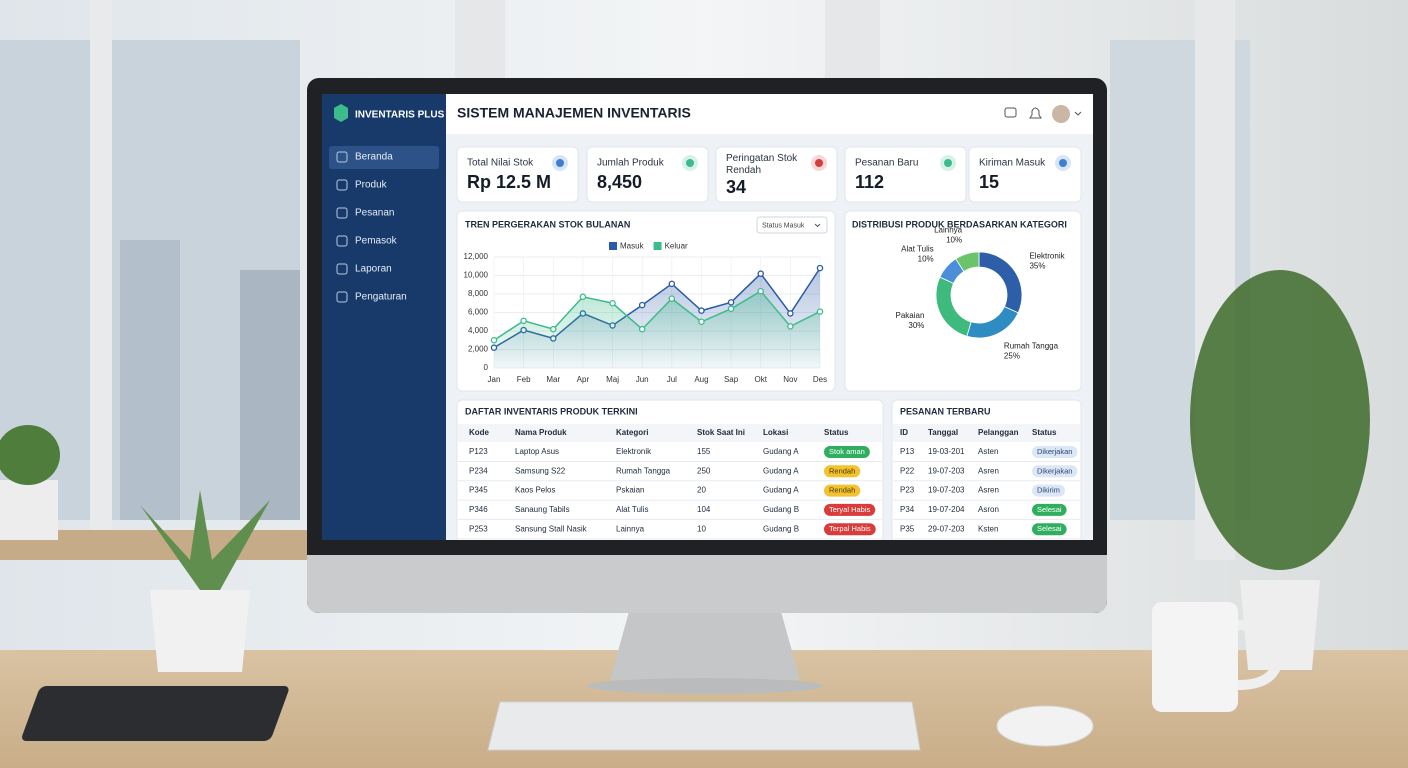 Image resolution: width=1408 pixels, height=768 pixels. I want to click on cell: Sansung Stall Nasik, so click(551, 528).